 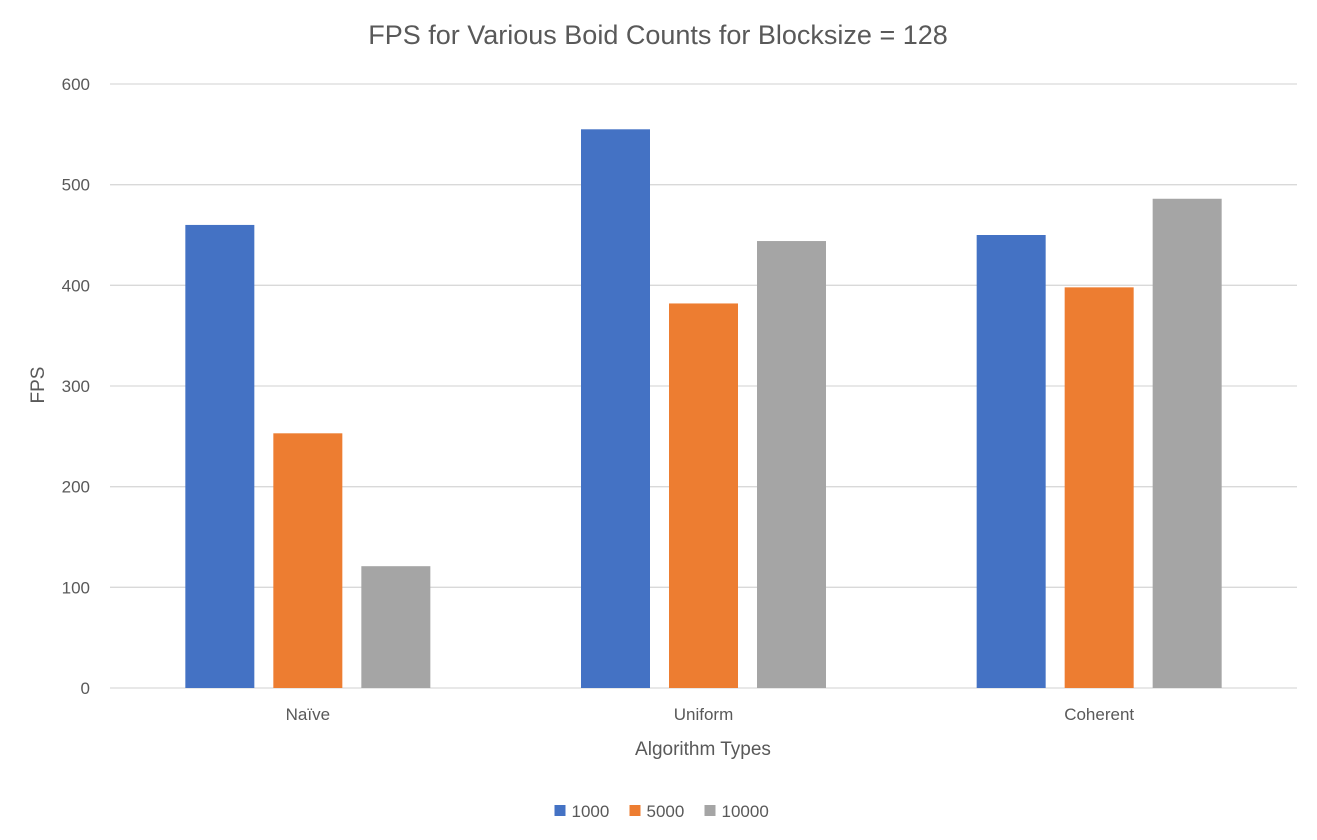 I want to click on legend: 1000 5000 10000, so click(x=661, y=811).